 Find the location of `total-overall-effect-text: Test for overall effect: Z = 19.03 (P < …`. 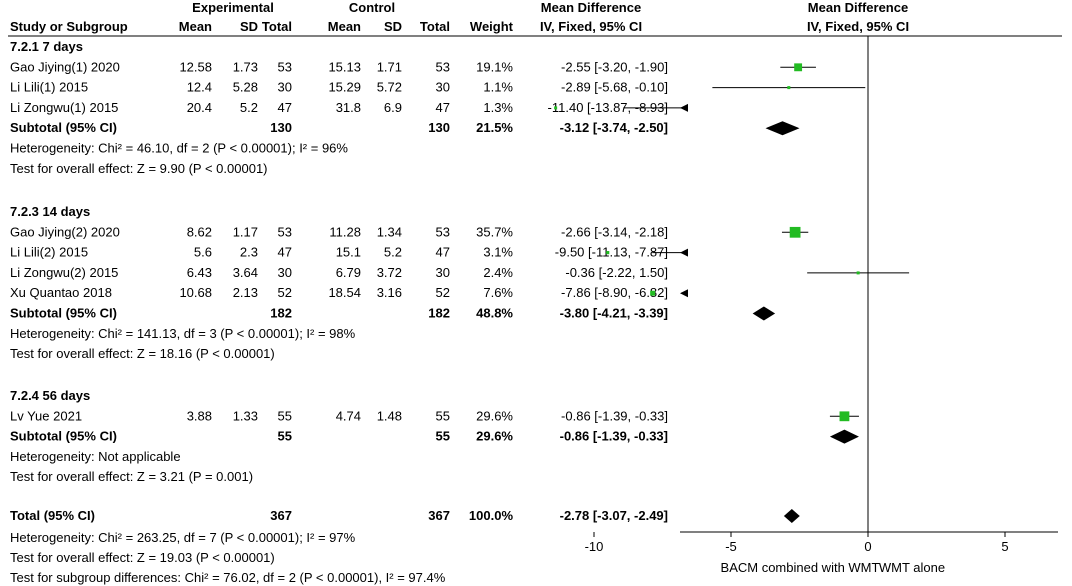

total-overall-effect-text: Test for overall effect: Z = 19.03 (P < … is located at coordinates (142, 557).